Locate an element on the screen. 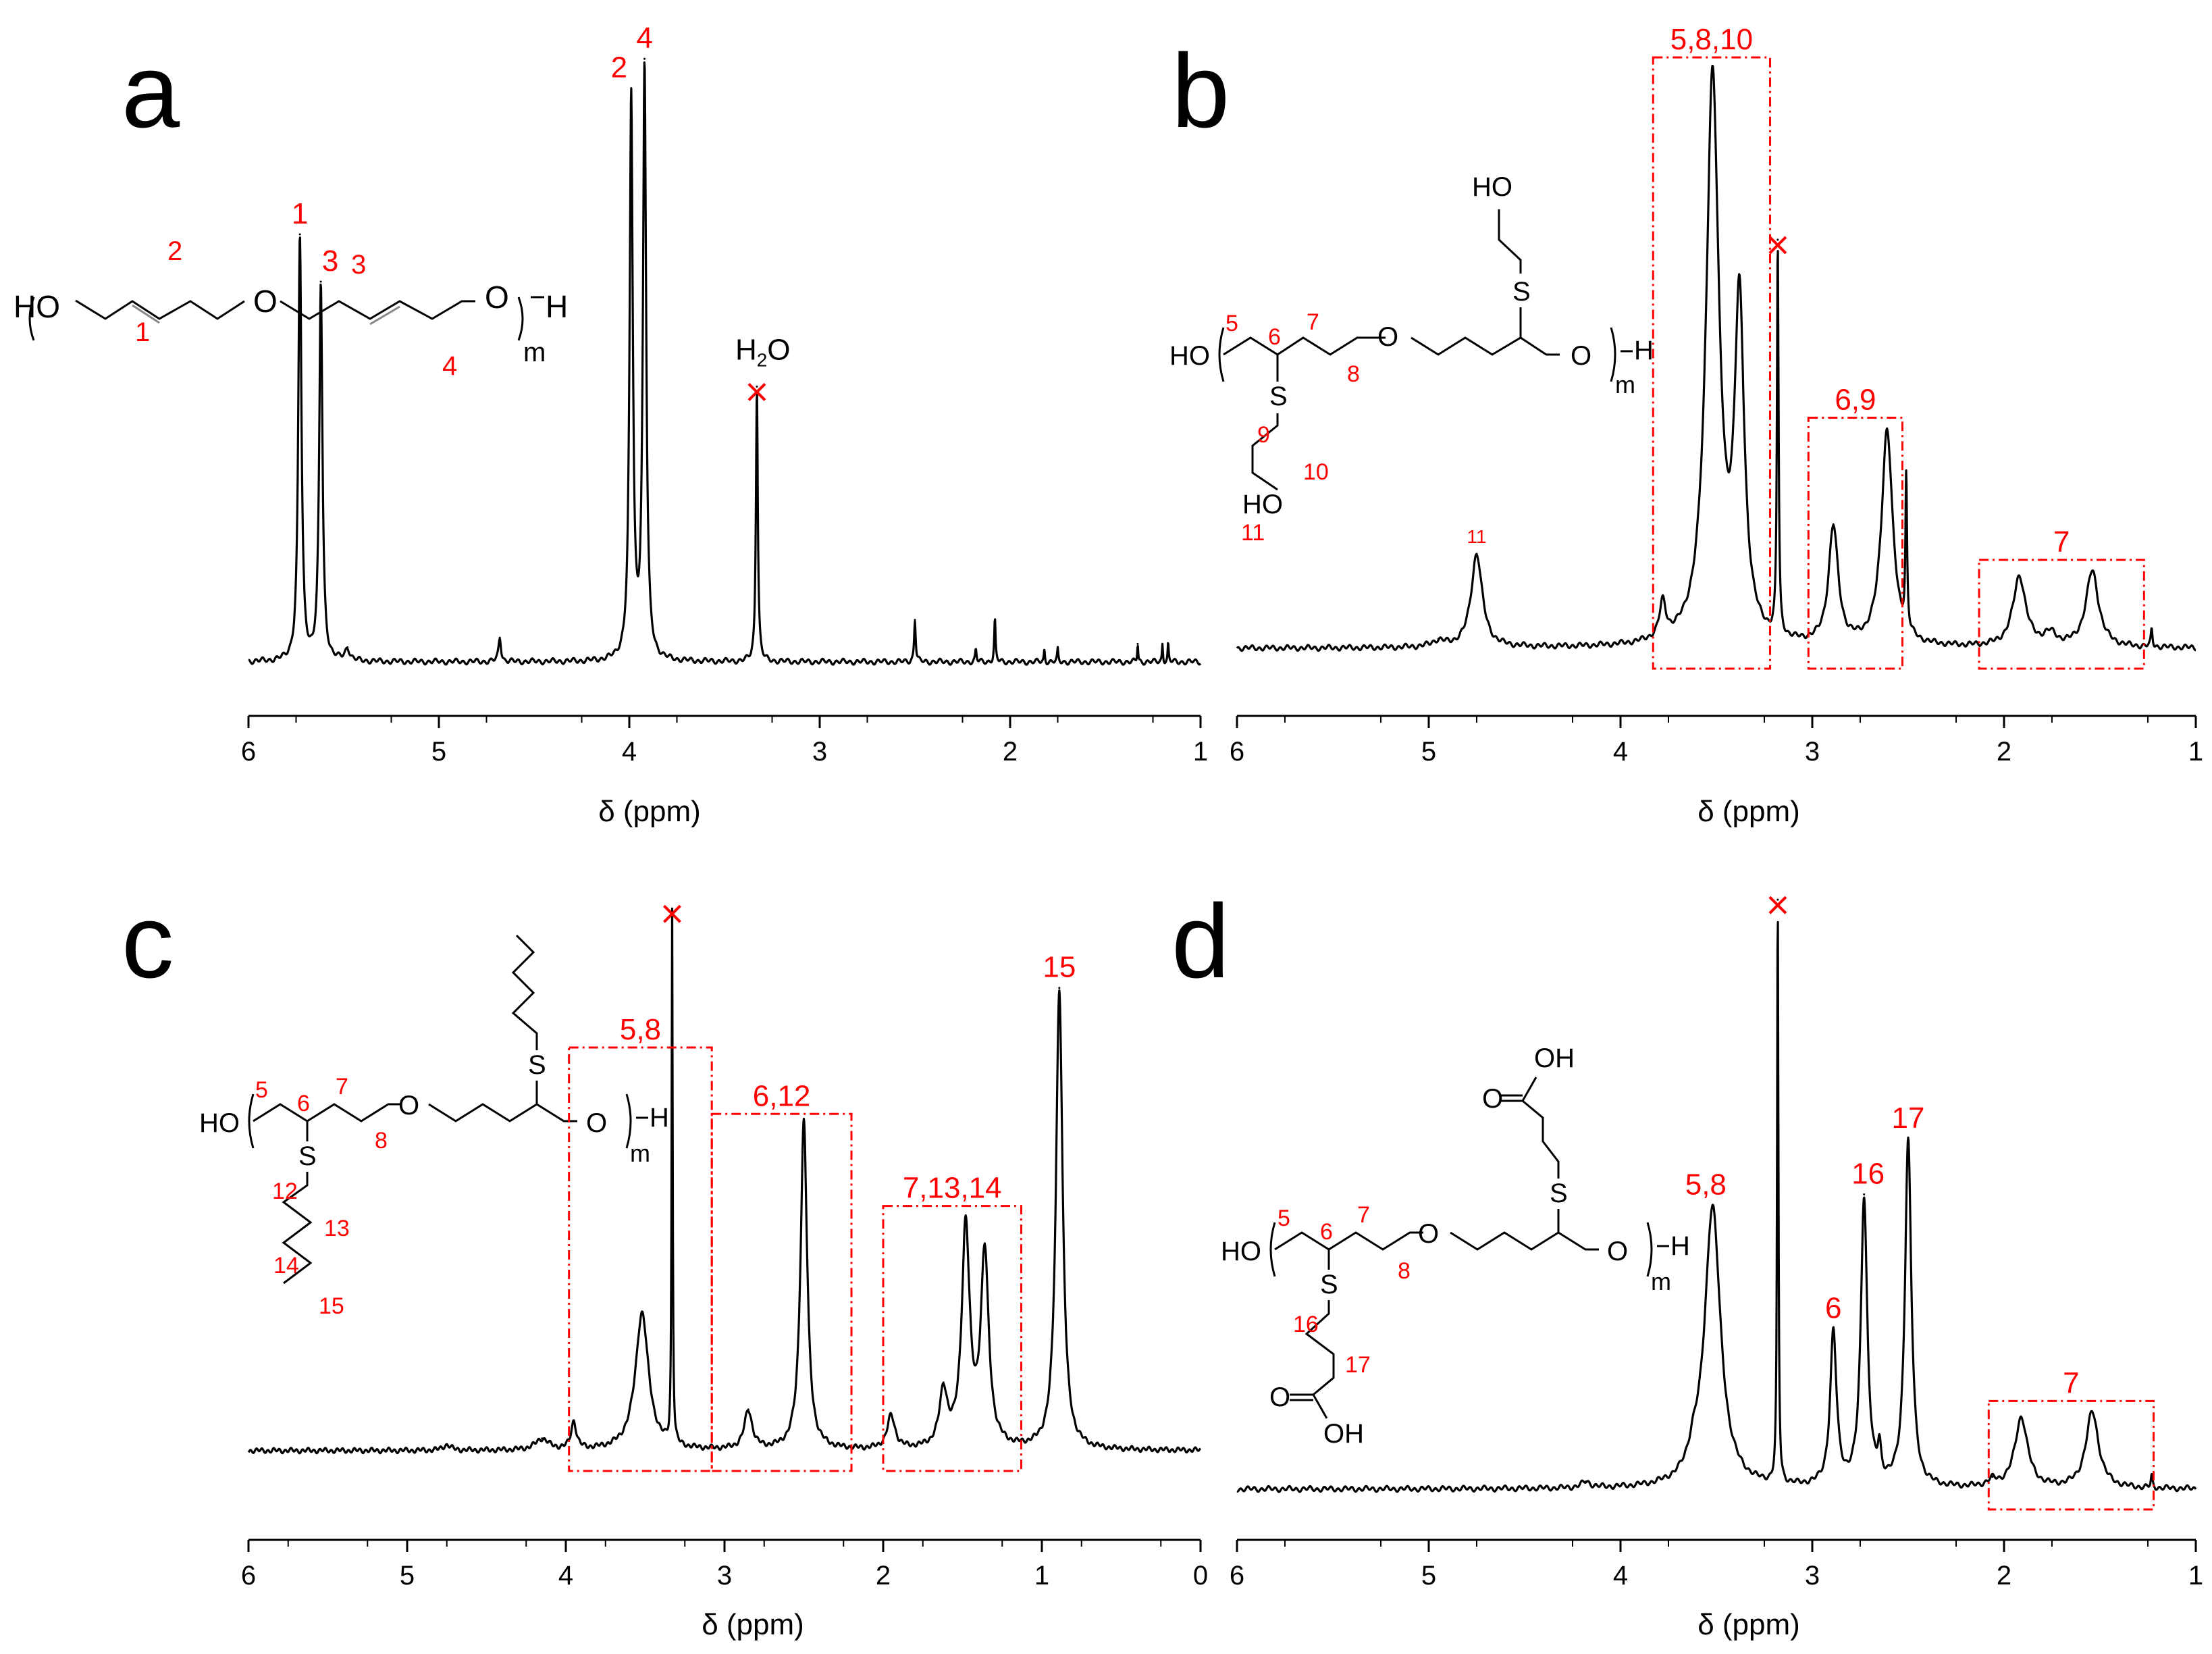  x-tick-label-c-2: 2 is located at coordinates (883, 1576).